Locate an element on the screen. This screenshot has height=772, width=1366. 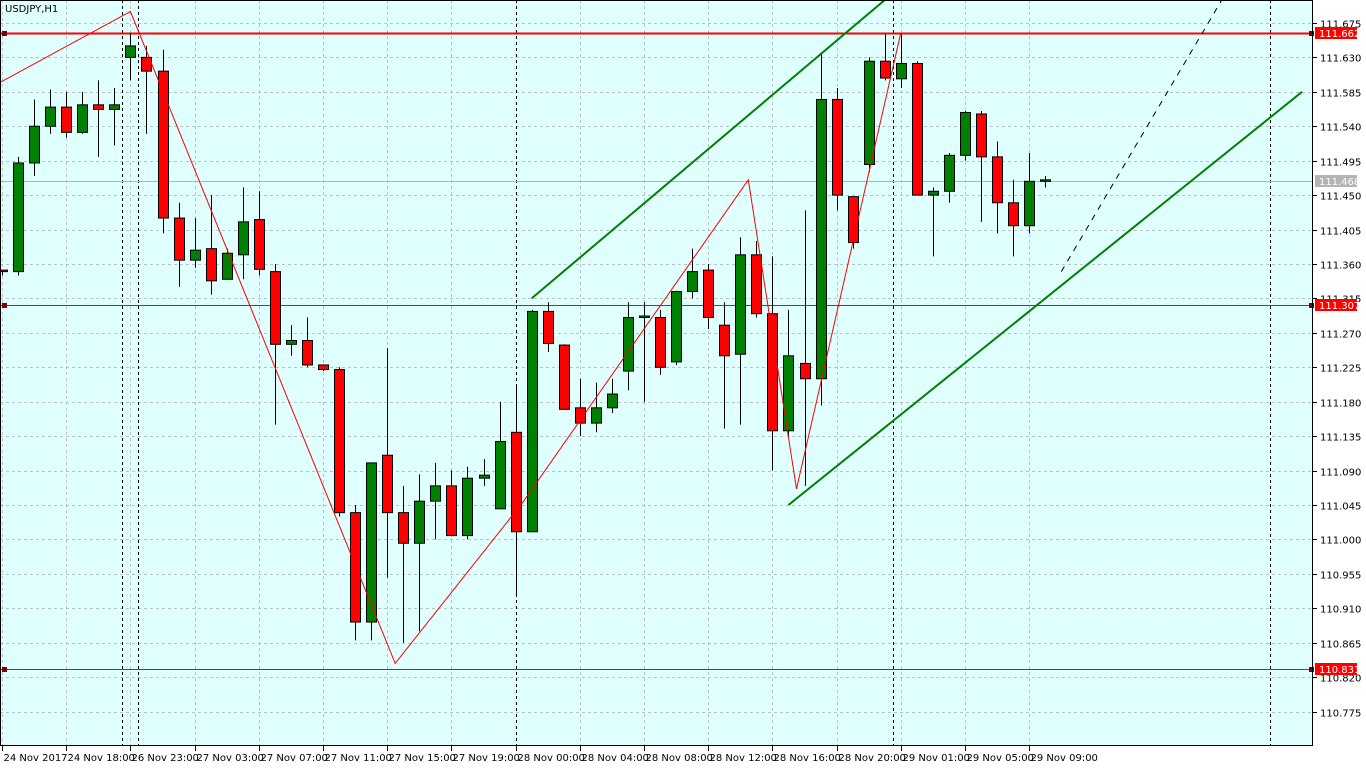
price-tick-label: 110.865 is located at coordinates (1340, 645).